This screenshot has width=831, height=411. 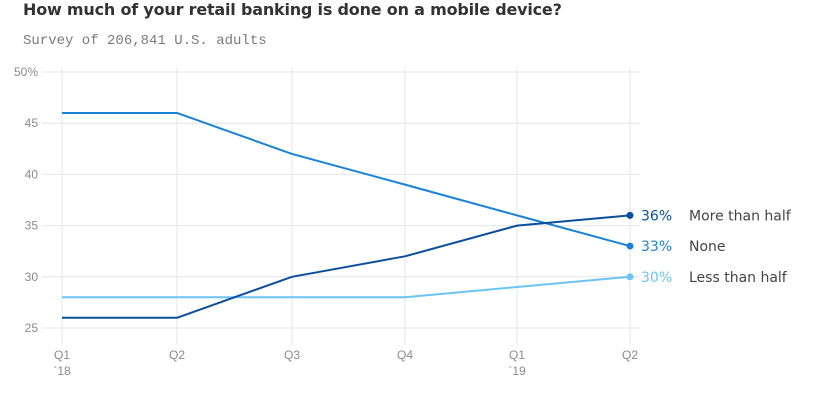 I want to click on x-tick-year-label: `19, so click(x=517, y=371).